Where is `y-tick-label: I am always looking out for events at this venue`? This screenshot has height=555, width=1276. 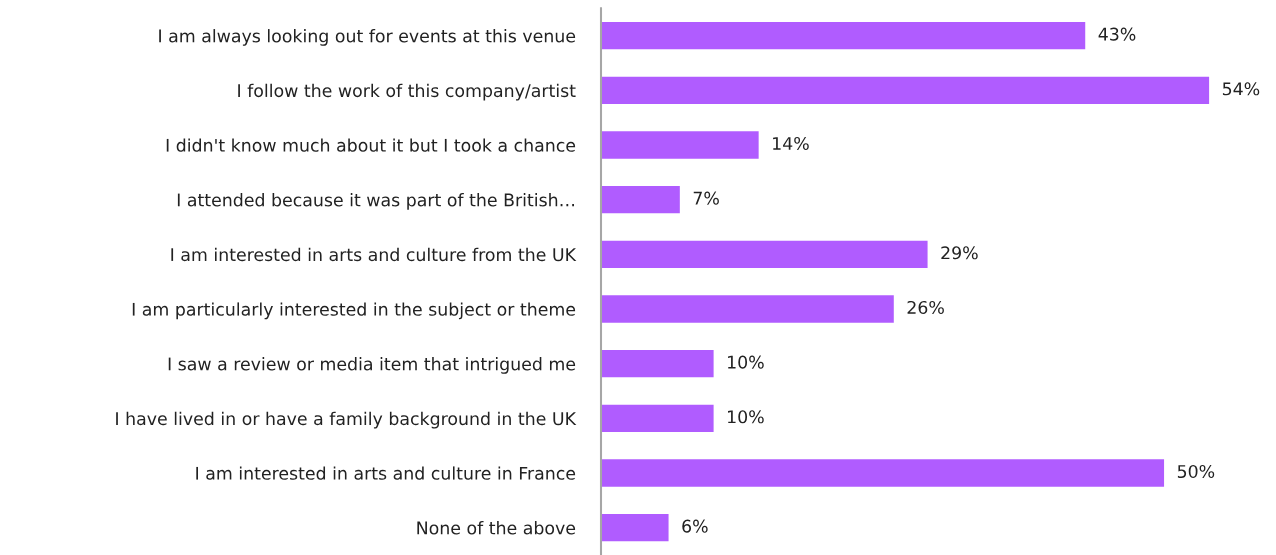
y-tick-label: I am always looking out for events at this venue is located at coordinates (367, 37).